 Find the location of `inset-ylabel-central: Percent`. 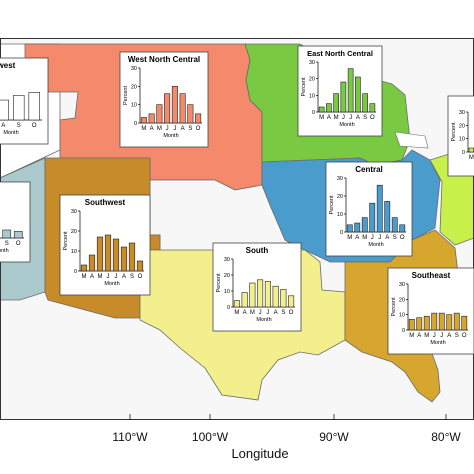

inset-ylabel-central: Percent is located at coordinates (332, 204).